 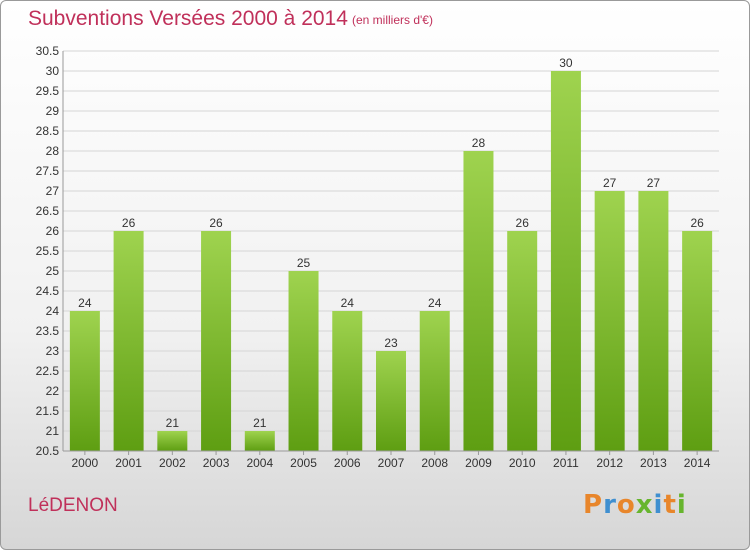 What do you see at coordinates (48, 371) in the screenshot?
I see `y-tick-label: 22.5` at bounding box center [48, 371].